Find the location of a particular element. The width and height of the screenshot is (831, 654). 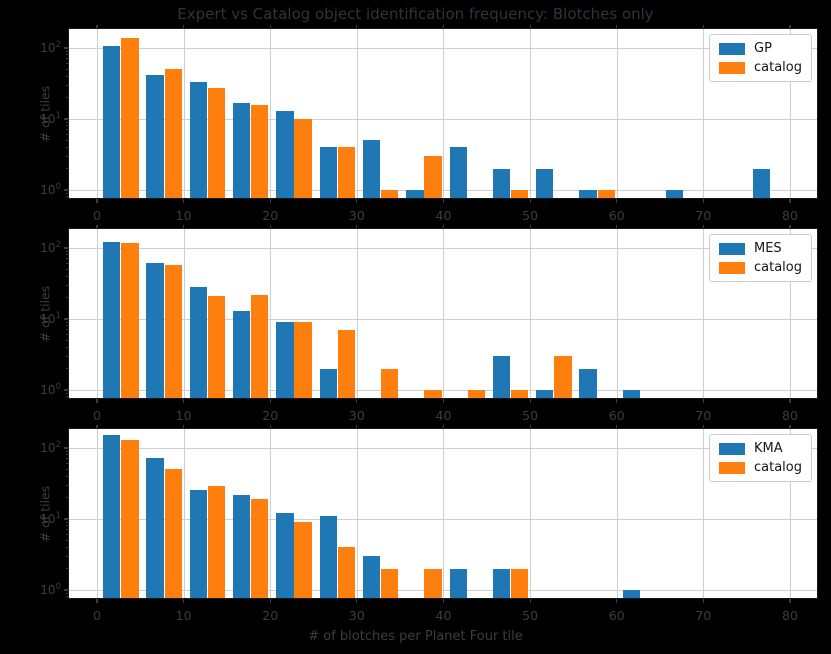

x-tick-label: 0 is located at coordinates (97, 615).